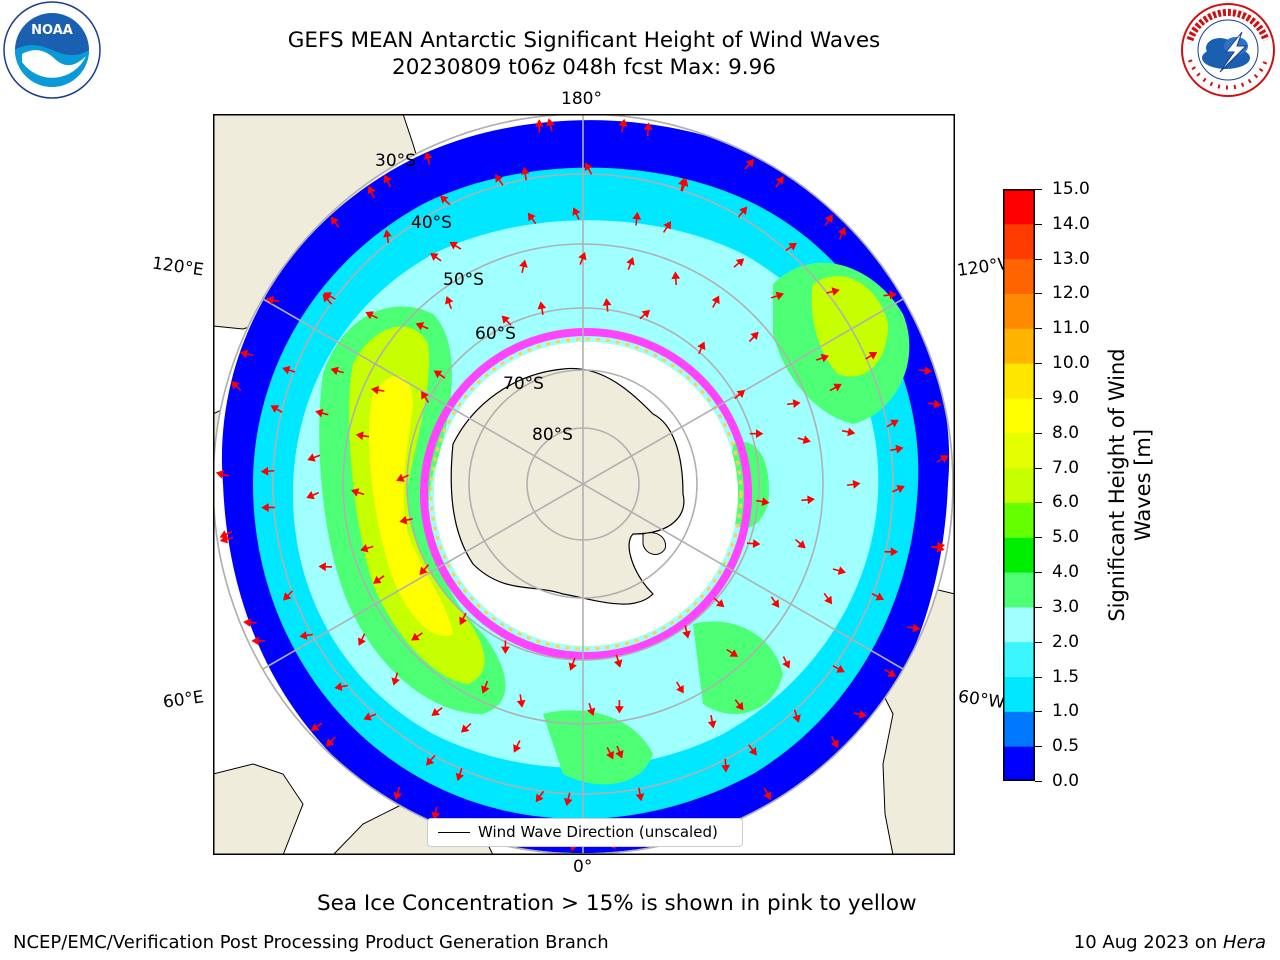 Image resolution: width=1280 pixels, height=960 pixels. What do you see at coordinates (1066, 467) in the screenshot?
I see `colorbar-tick-label: 7.0` at bounding box center [1066, 467].